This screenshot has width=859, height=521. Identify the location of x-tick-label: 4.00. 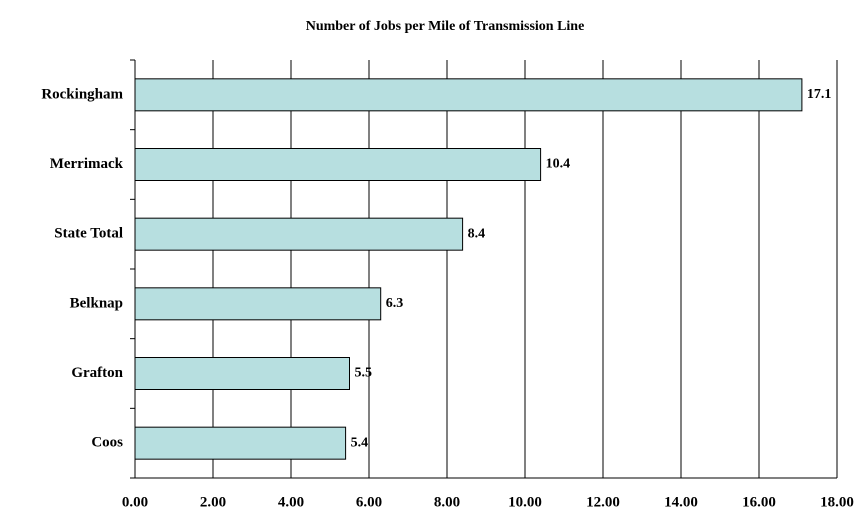
(291, 502).